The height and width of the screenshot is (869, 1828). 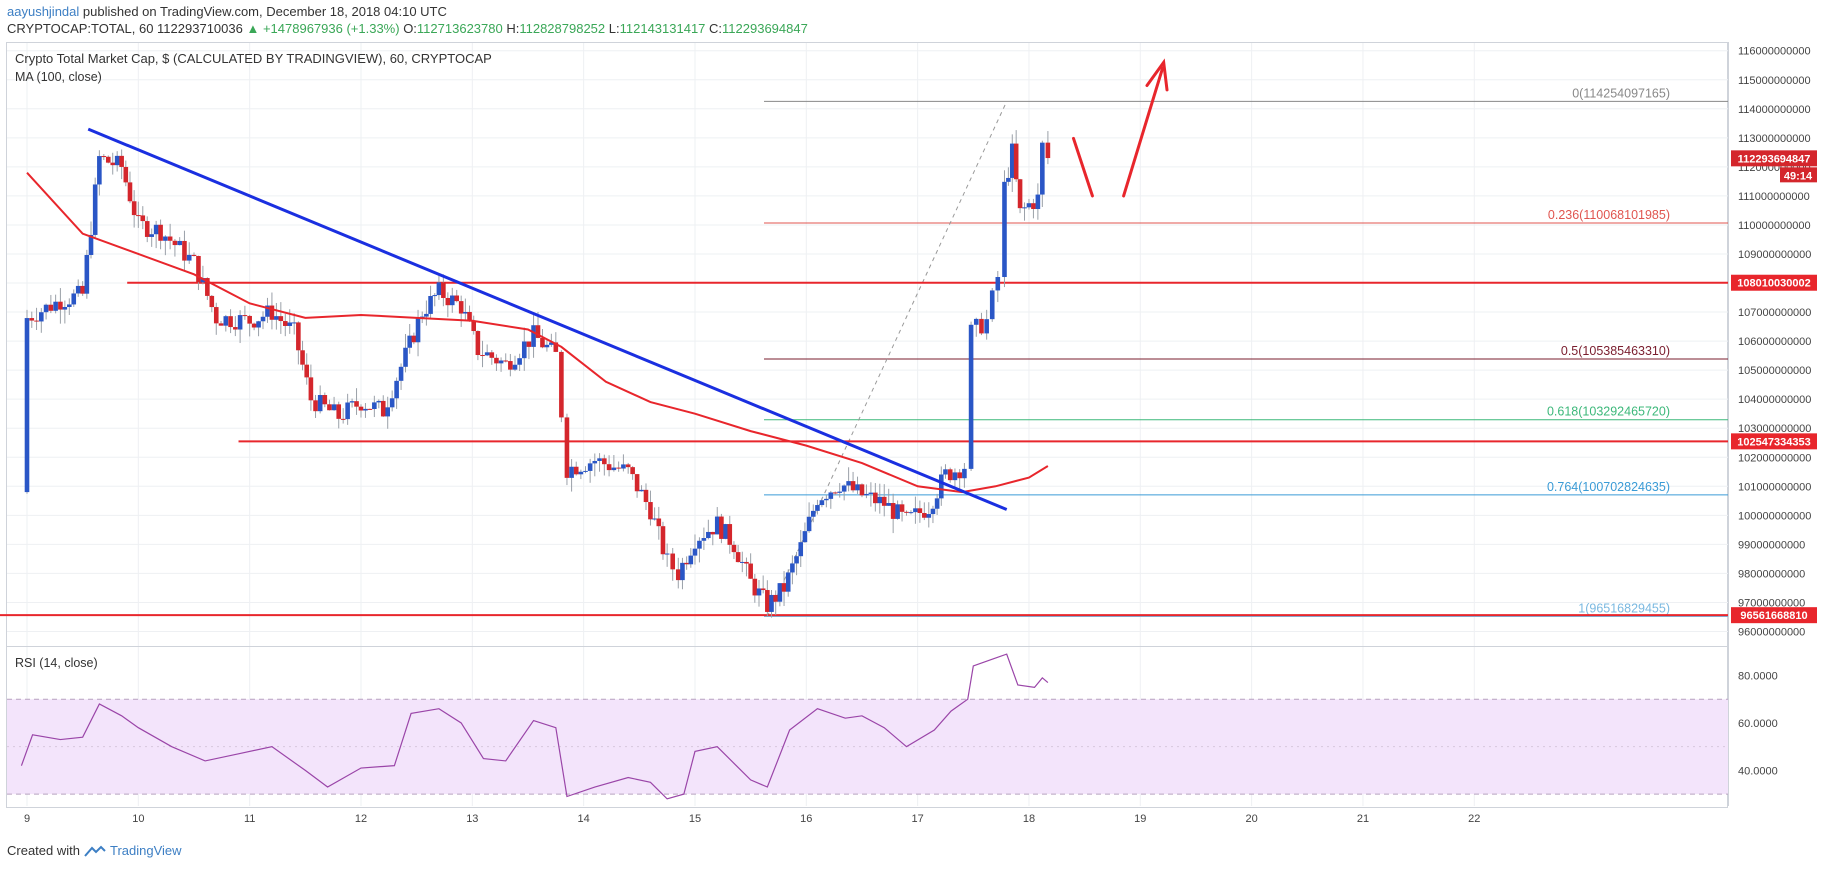 What do you see at coordinates (43, 11) in the screenshot?
I see `author-link: aayushjindal` at bounding box center [43, 11].